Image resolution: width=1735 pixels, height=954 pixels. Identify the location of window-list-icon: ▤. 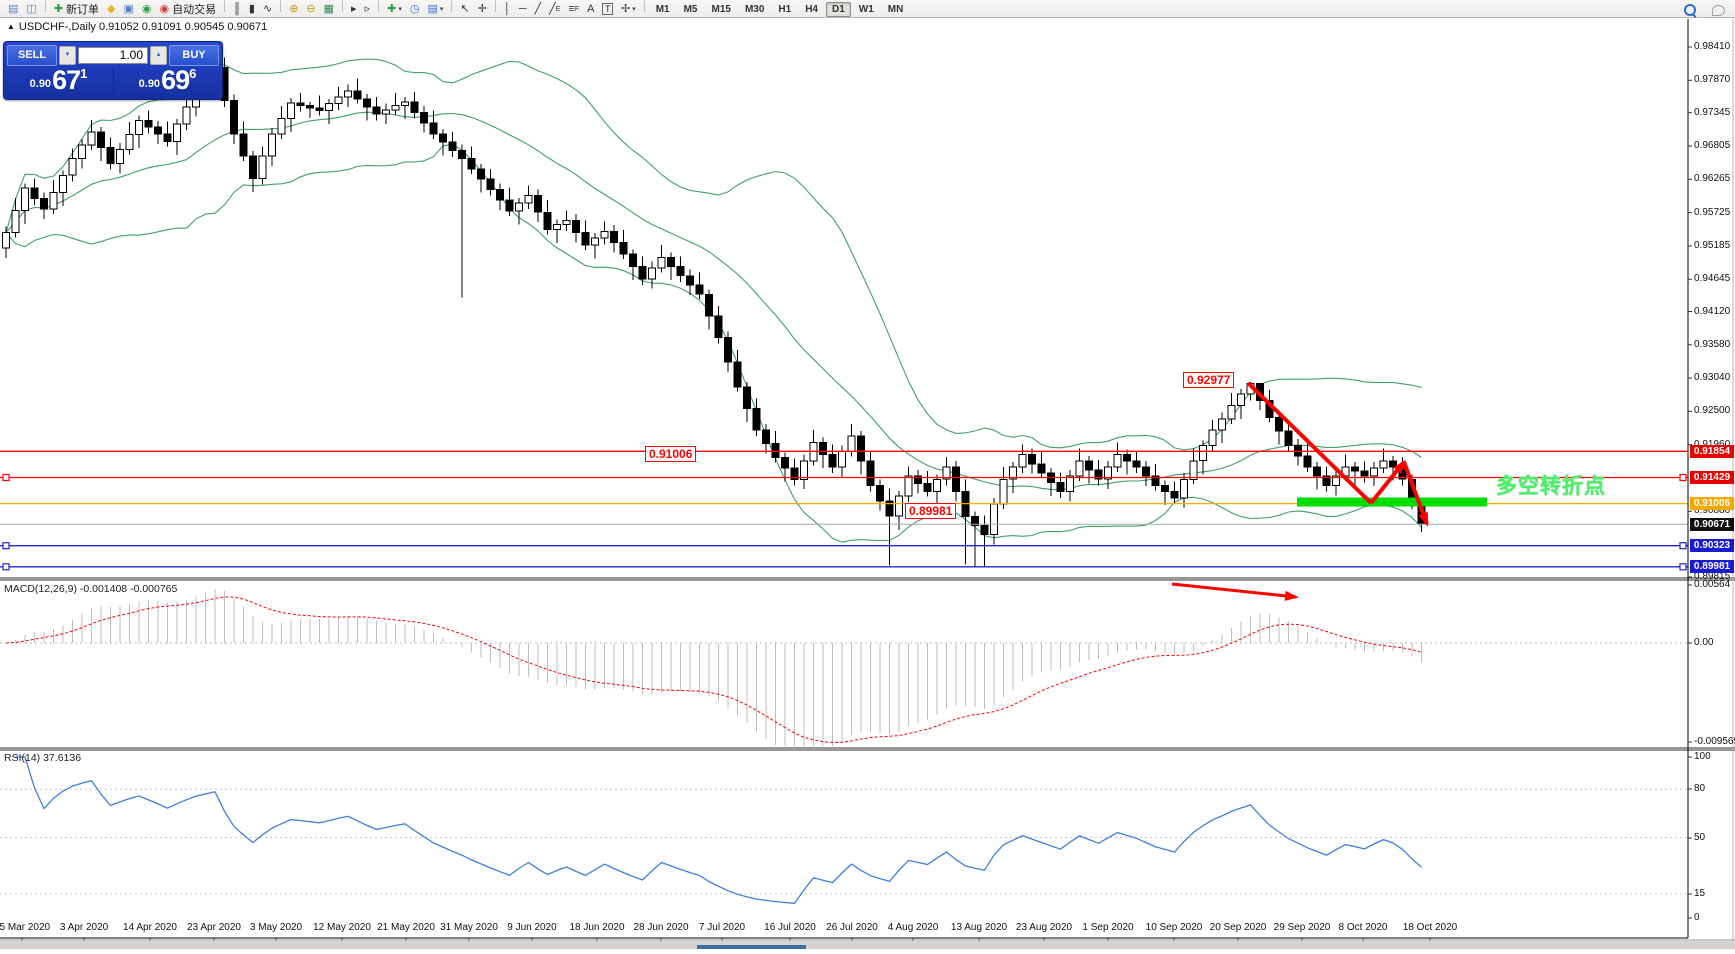
(13, 9).